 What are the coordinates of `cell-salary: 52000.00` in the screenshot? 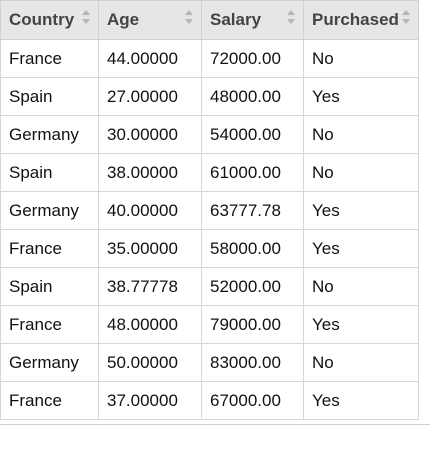 It's located at (252, 286).